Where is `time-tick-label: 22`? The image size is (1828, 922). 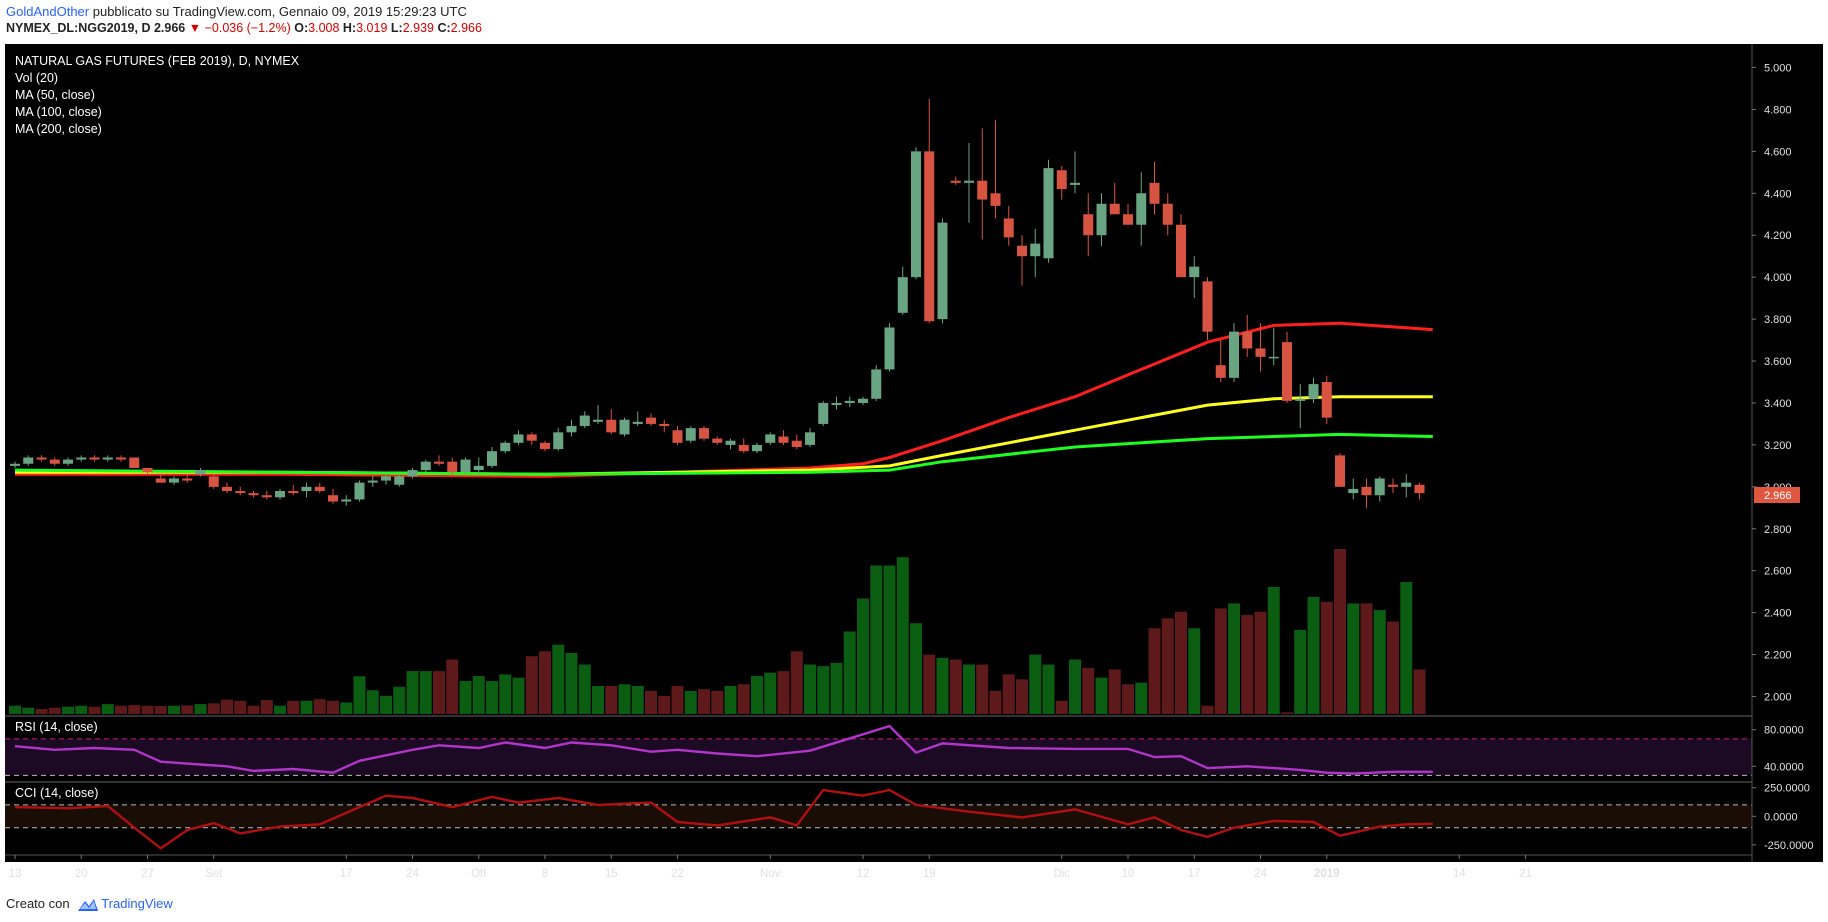
time-tick-label: 22 is located at coordinates (677, 874).